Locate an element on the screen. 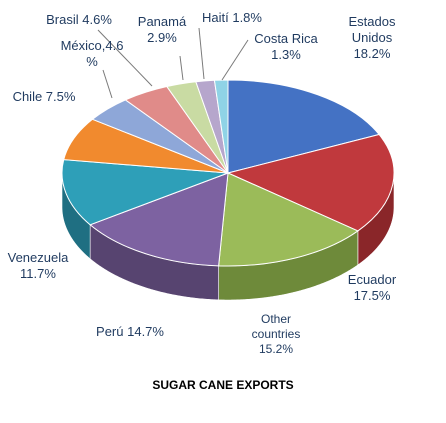 The height and width of the screenshot is (423, 446). data-label-ecuador: Ecuador 17.5% is located at coordinates (372, 287).